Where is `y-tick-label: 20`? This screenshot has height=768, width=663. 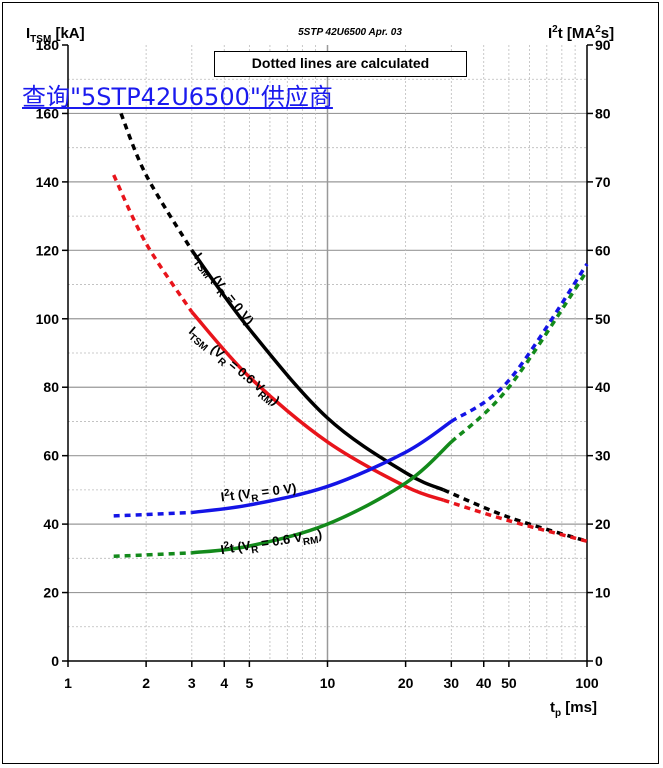
y-tick-label: 20 is located at coordinates (51, 593).